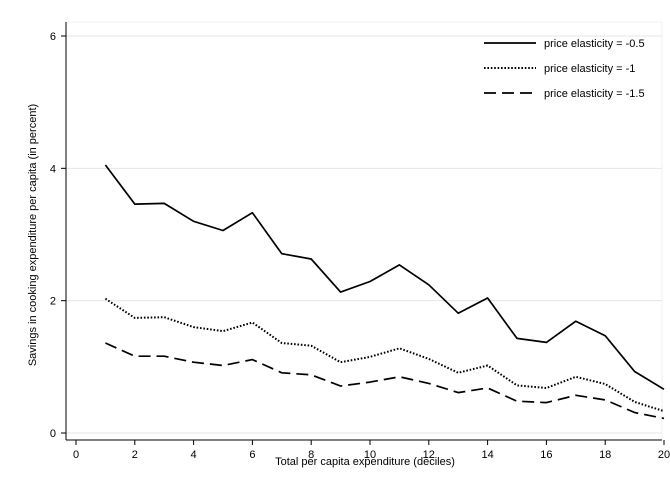 The width and height of the screenshot is (670, 499). What do you see at coordinates (53, 169) in the screenshot?
I see `y-tick-label-4: 4` at bounding box center [53, 169].